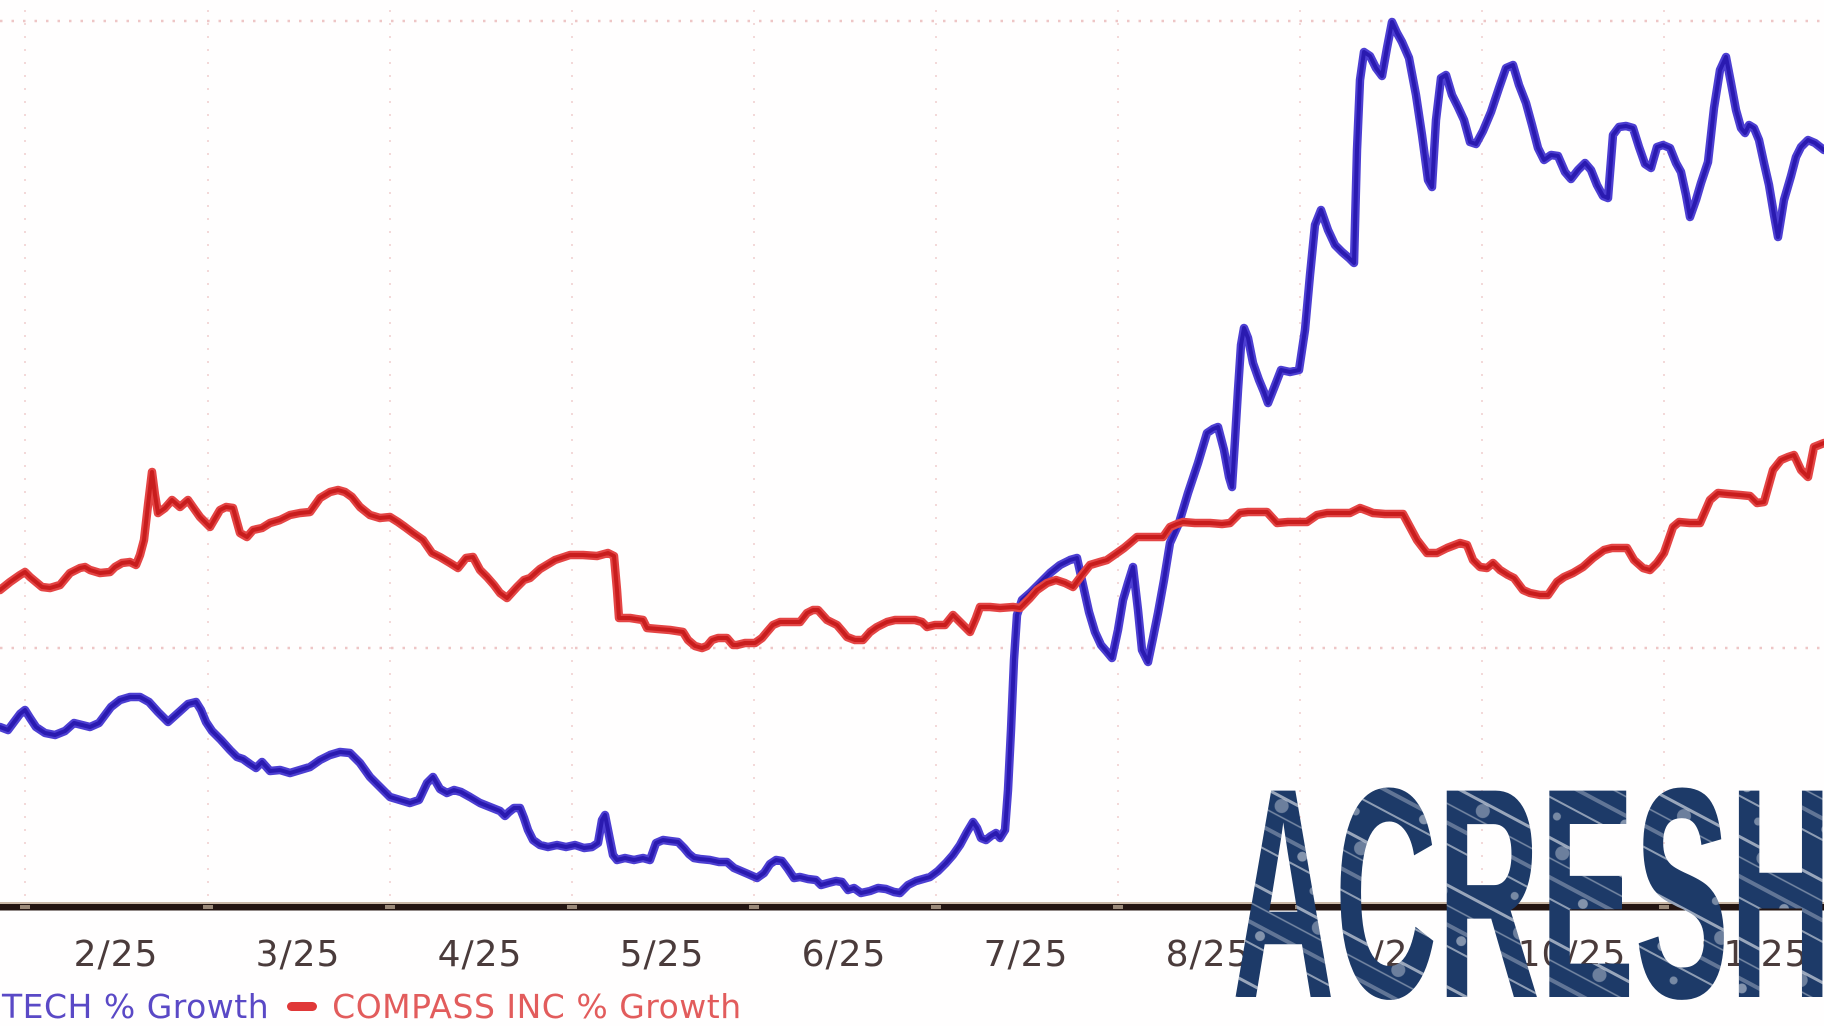 The image size is (1824, 1026). I want to click on x-axis, so click(912, 906).